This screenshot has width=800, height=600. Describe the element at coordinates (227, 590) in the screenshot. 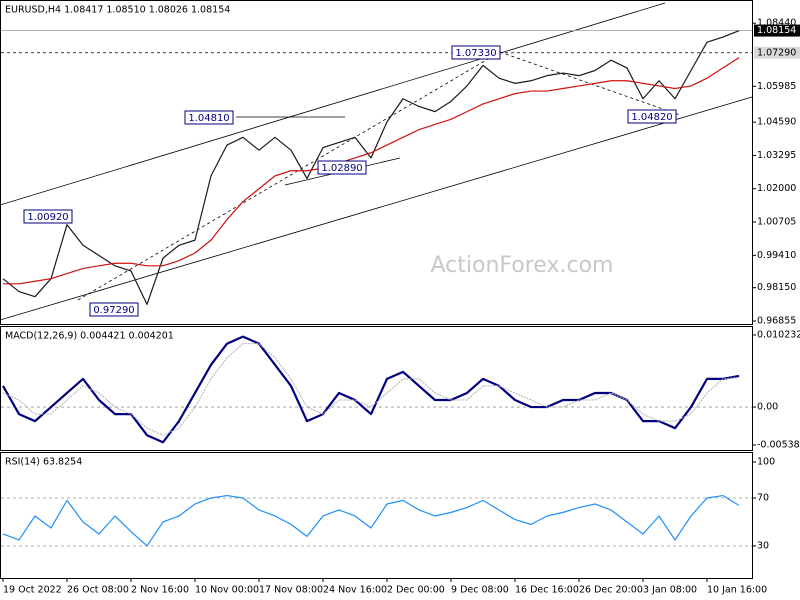

I see `x-tick-label: 10 Nov 00:00` at that location.